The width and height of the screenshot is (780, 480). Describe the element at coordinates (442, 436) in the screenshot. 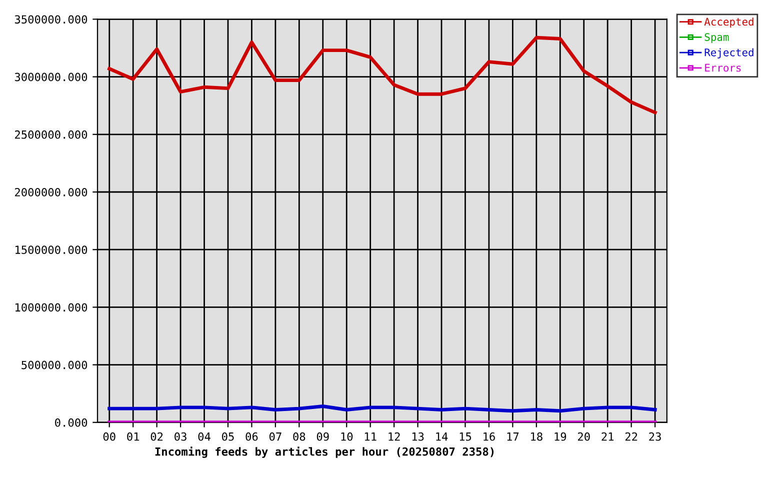

I see `x-tick-label: 14` at that location.